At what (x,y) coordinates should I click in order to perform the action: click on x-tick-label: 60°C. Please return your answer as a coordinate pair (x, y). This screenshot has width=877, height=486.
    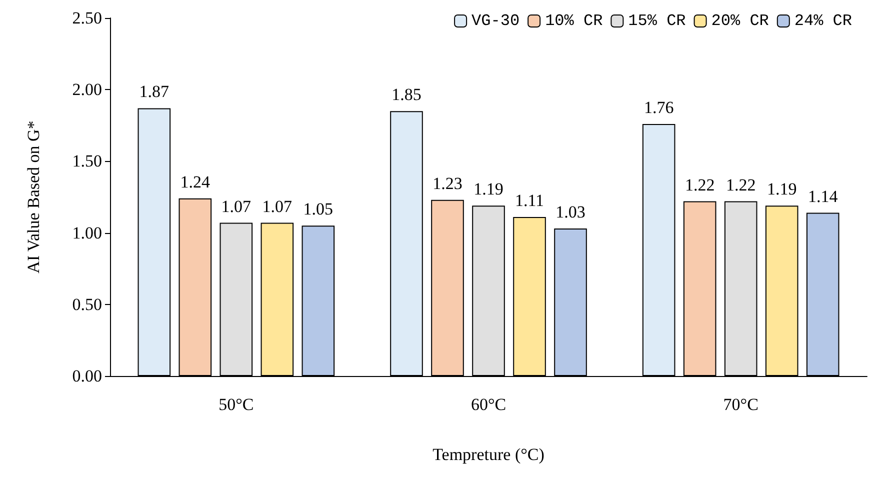
    Looking at the image, I should click on (488, 404).